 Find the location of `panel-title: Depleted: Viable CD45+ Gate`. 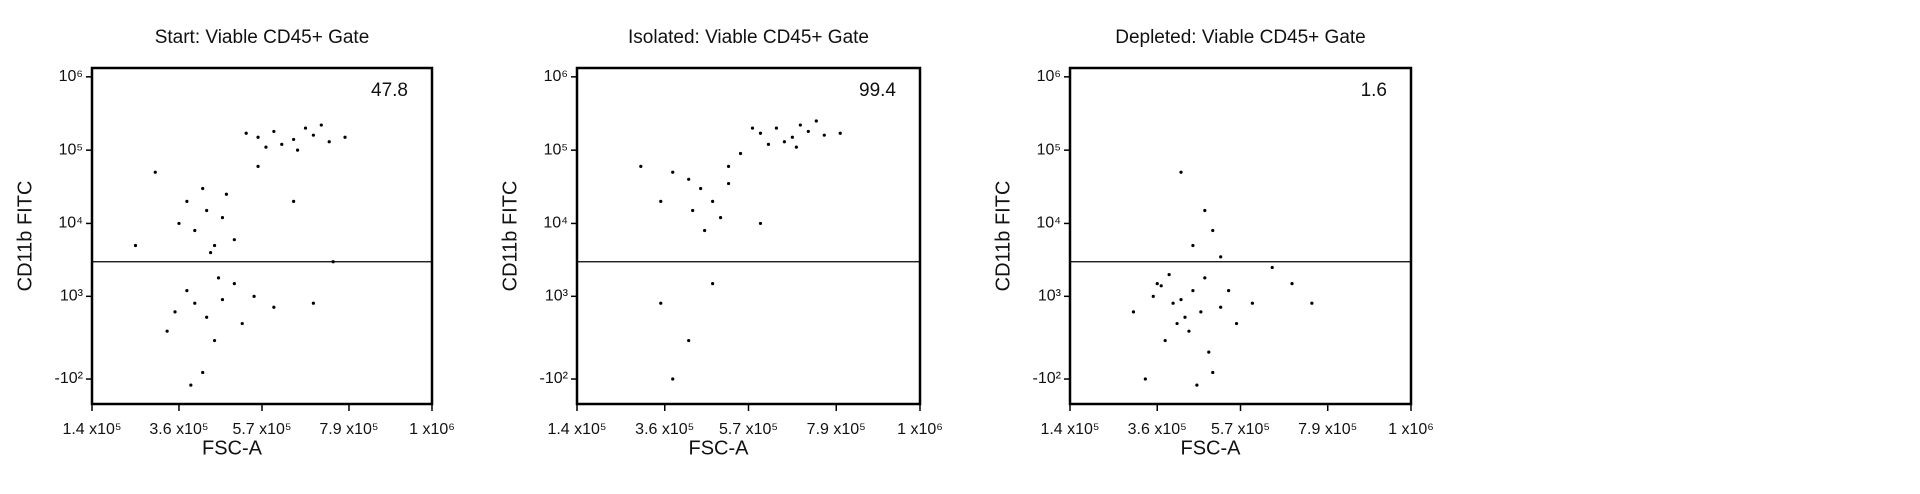

panel-title: Depleted: Viable CD45+ Gate is located at coordinates (1240, 37).